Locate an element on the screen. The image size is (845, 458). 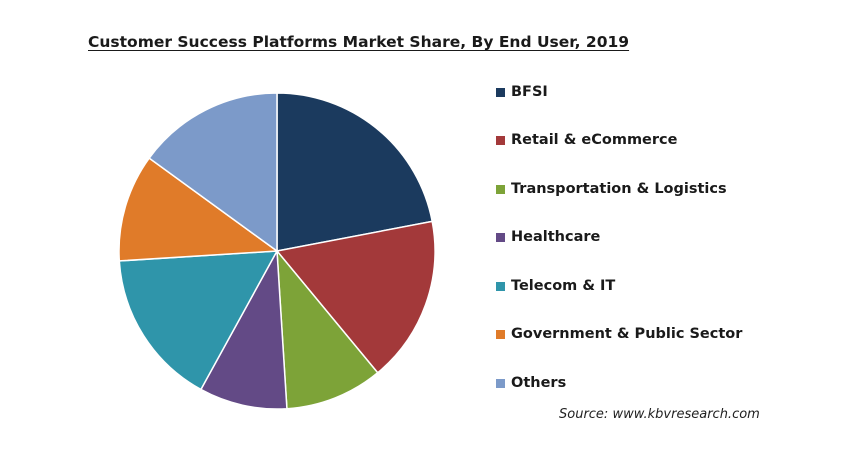
pie-slice-bfsi is located at coordinates (355, 172).